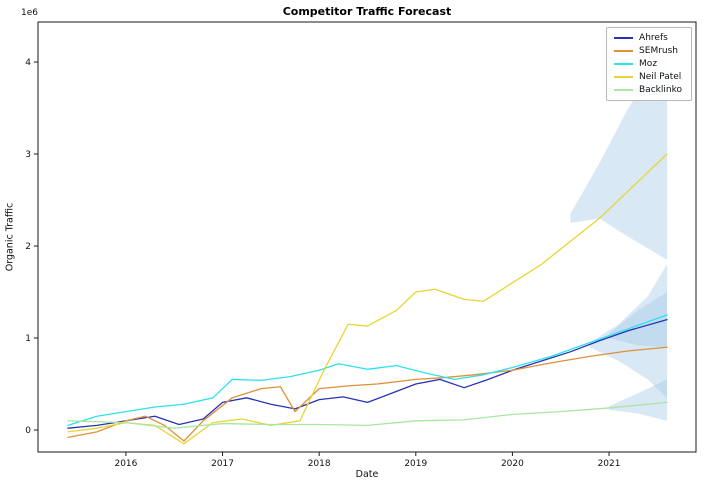 The height and width of the screenshot is (496, 711). Describe the element at coordinates (125, 464) in the screenshot. I see `x-tick-label: 2016` at that location.